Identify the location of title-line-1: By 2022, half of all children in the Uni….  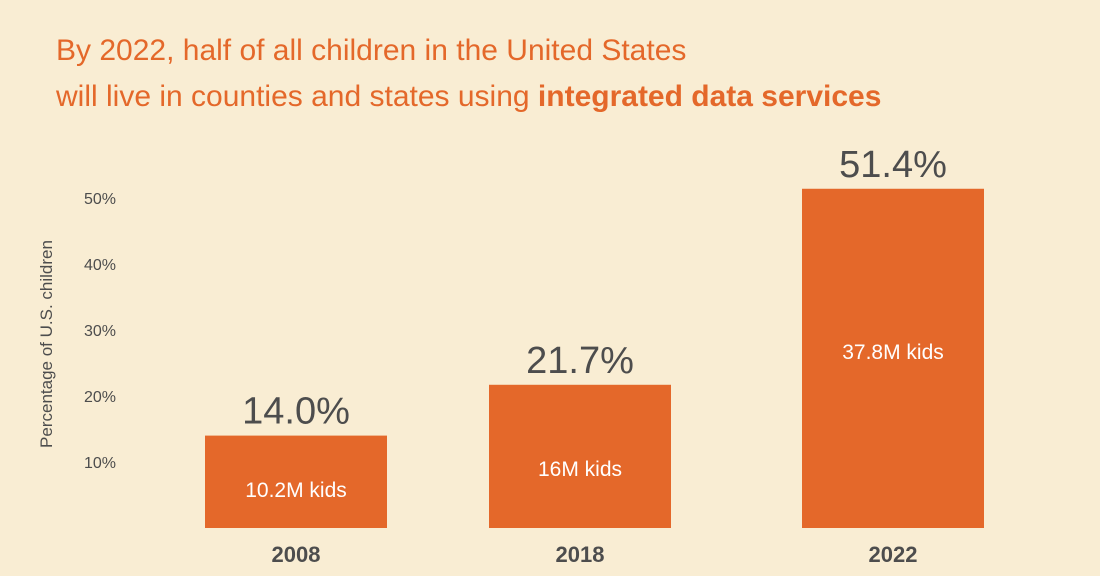
(371, 50).